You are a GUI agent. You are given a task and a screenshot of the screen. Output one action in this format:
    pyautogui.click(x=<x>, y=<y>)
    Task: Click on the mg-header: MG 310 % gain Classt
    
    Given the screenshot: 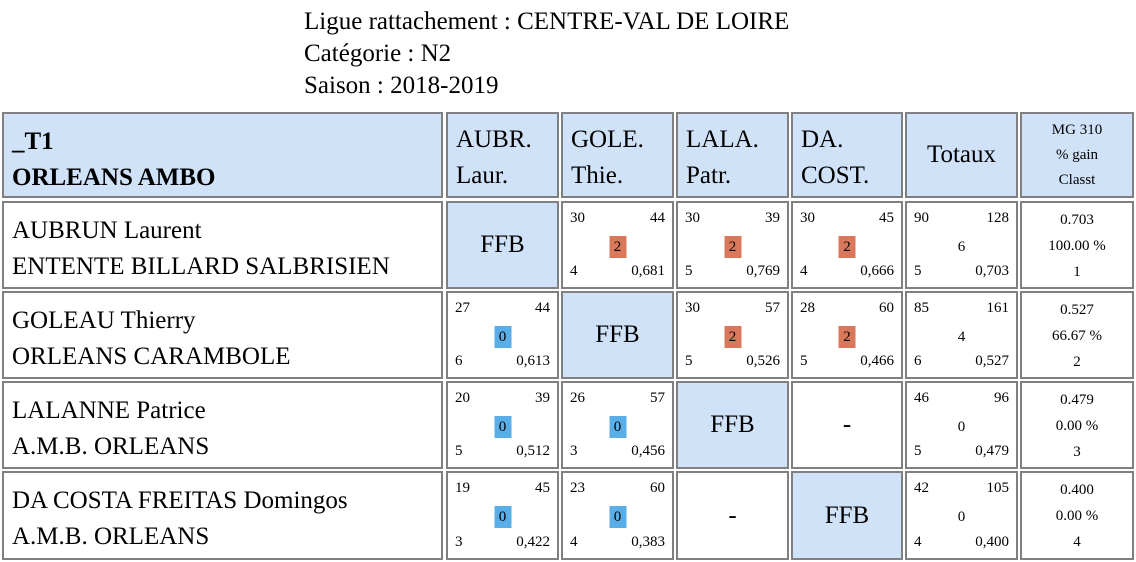 What is the action you would take?
    pyautogui.click(x=1077, y=155)
    